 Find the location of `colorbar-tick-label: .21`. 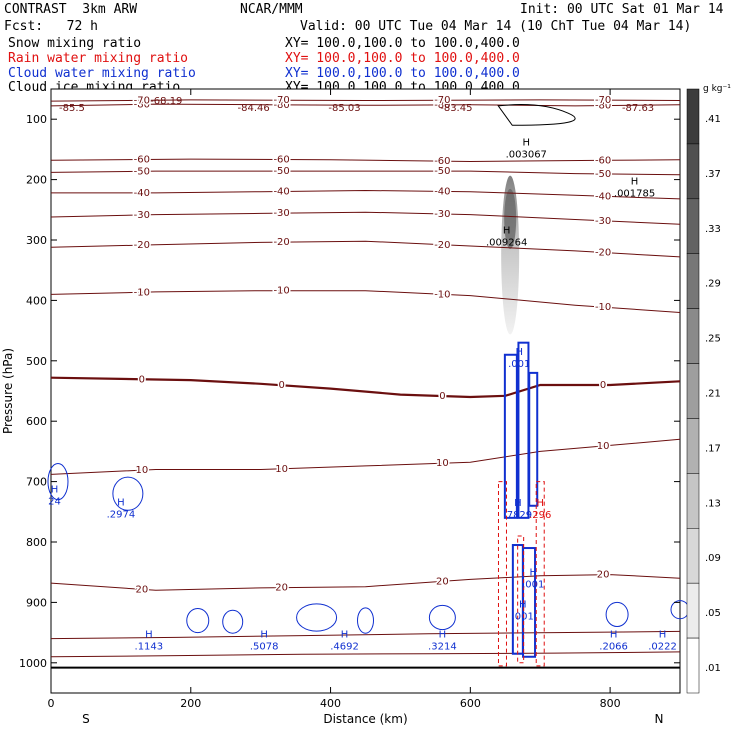

colorbar-tick-label: .21 is located at coordinates (713, 393).